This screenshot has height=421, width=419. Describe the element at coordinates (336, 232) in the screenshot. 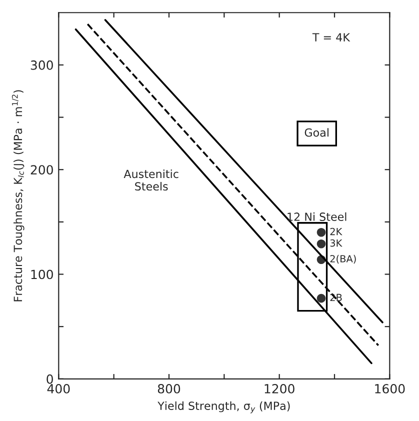

I see `series-label: 2K` at that location.